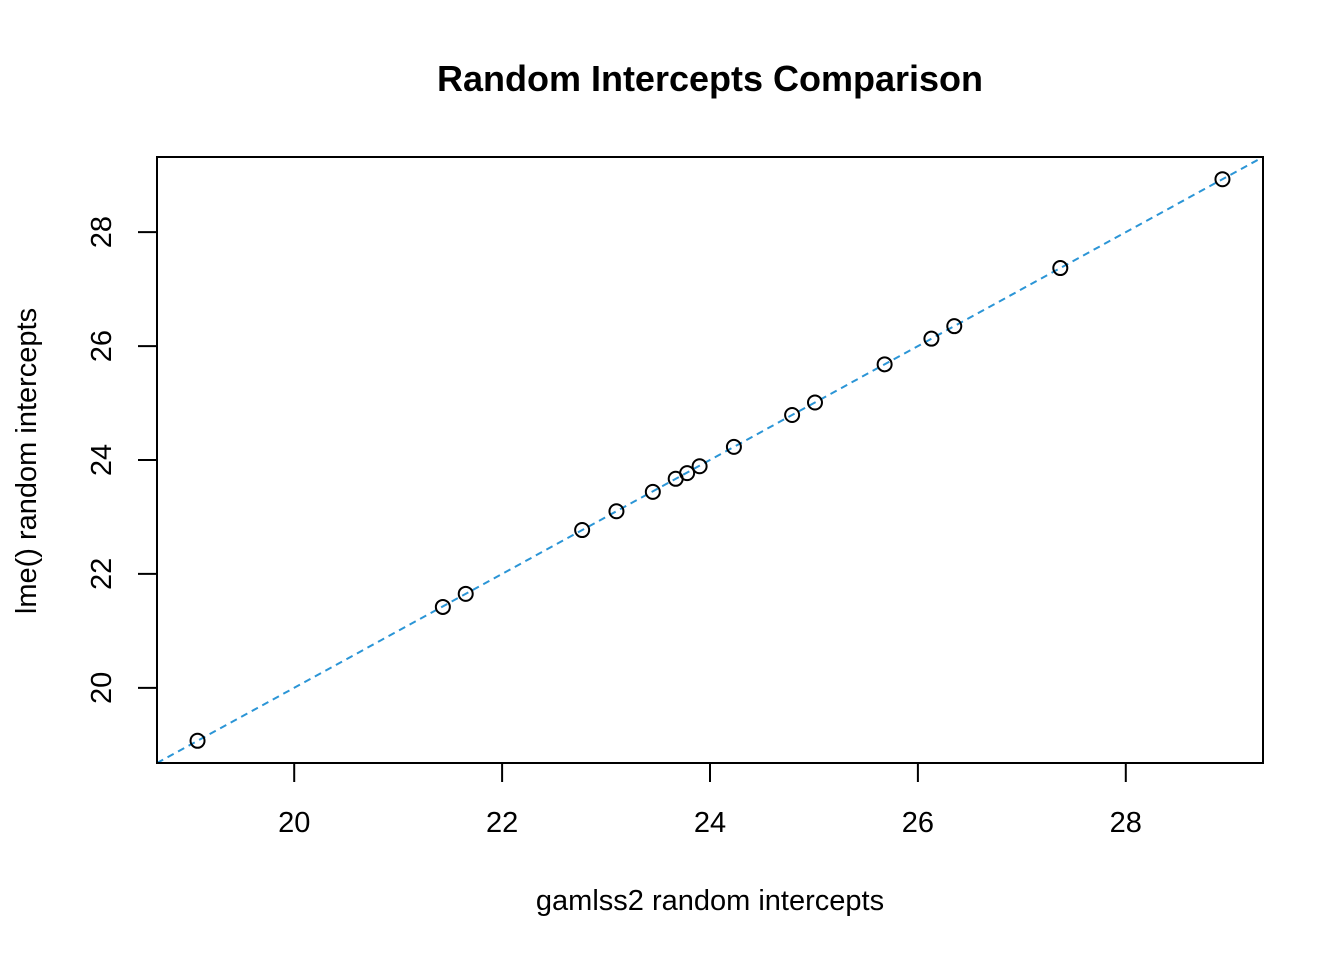  What do you see at coordinates (710, 78) in the screenshot?
I see `chart-title: Random Intercepts Comparison` at bounding box center [710, 78].